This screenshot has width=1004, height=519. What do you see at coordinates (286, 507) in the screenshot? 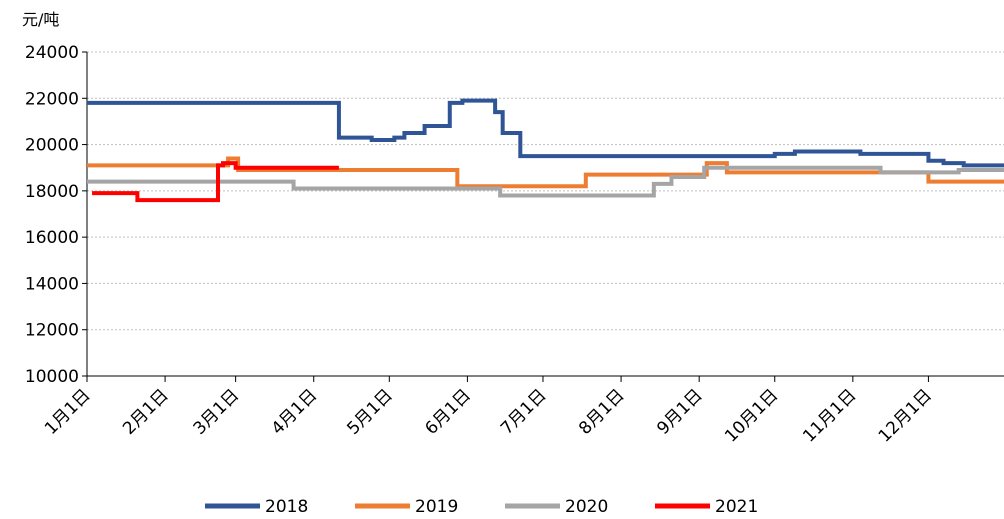
I see `legend-label: 2018` at bounding box center [286, 507].